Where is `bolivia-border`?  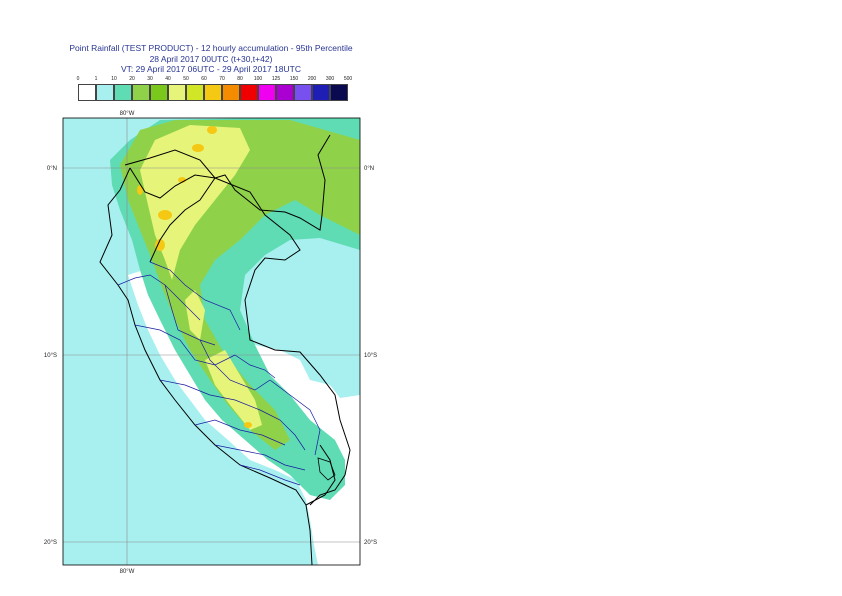
bolivia-border is located at coordinates (320, 475).